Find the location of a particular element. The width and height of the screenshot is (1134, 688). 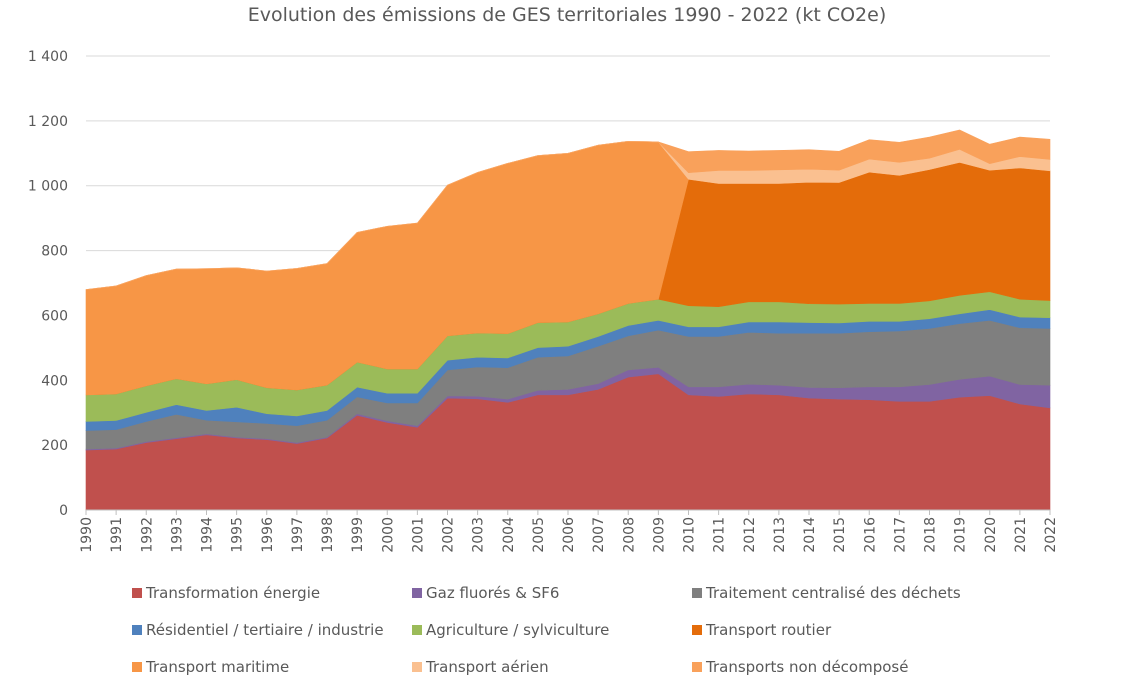

x-tick-label: 1992 is located at coordinates (147, 535).